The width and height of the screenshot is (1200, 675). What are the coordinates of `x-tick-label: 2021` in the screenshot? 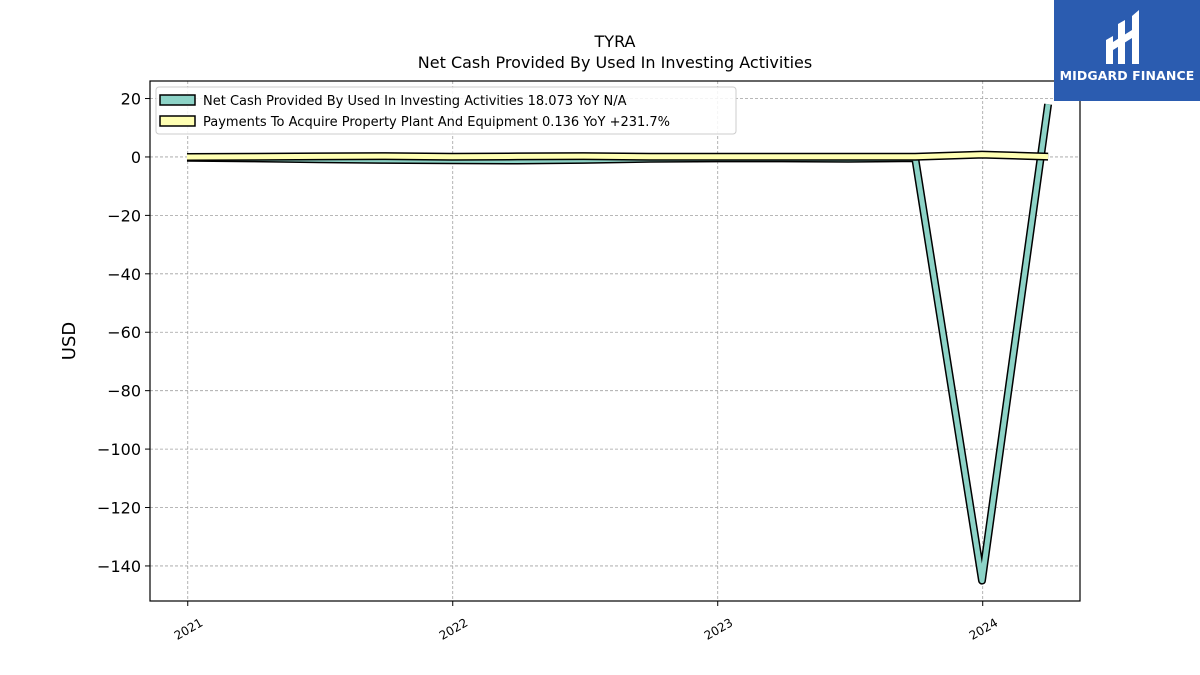 It's located at (188, 628).